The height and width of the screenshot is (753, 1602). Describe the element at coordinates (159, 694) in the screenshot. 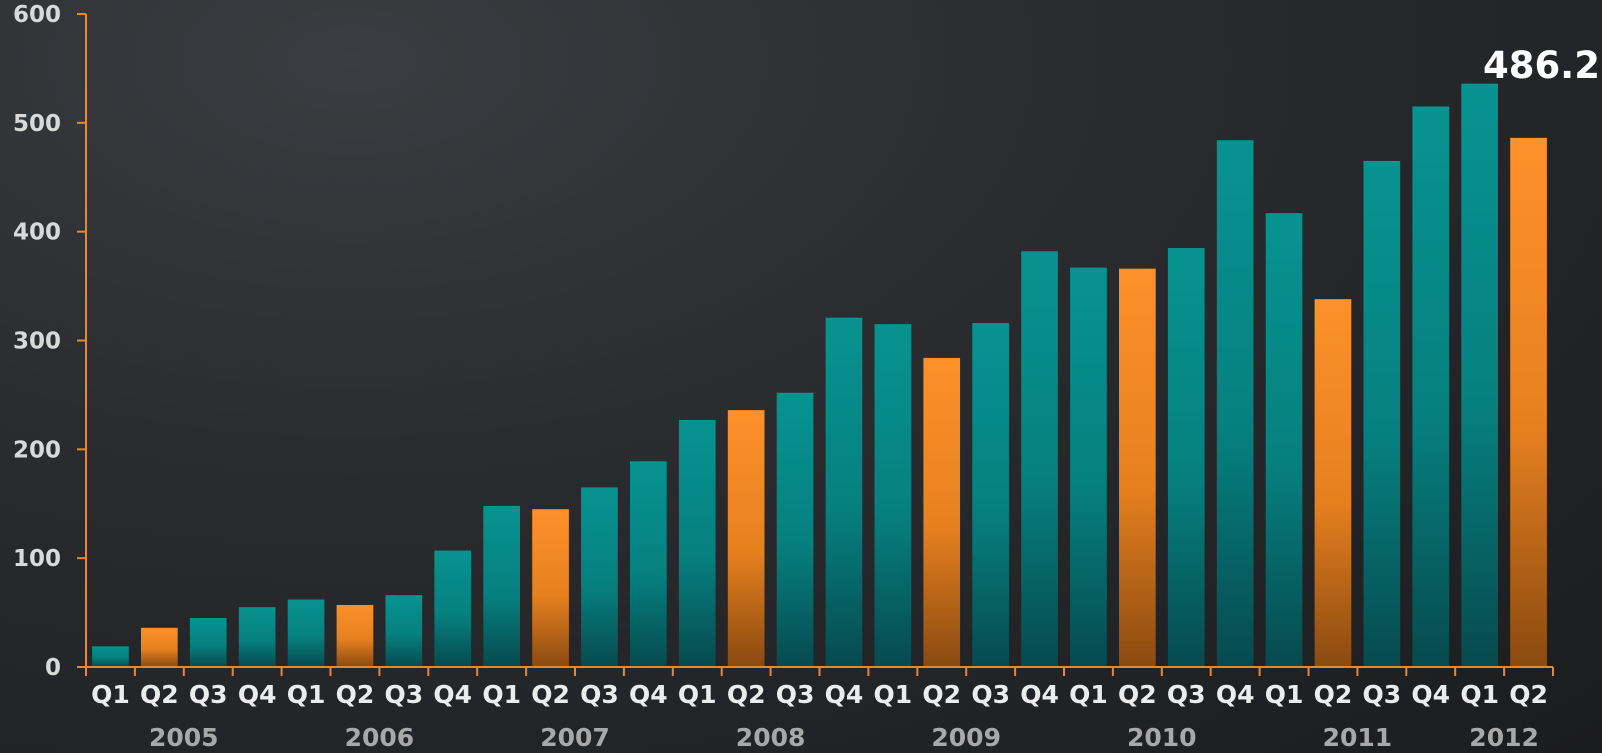

I see `x-tick-label-1: Q2` at that location.